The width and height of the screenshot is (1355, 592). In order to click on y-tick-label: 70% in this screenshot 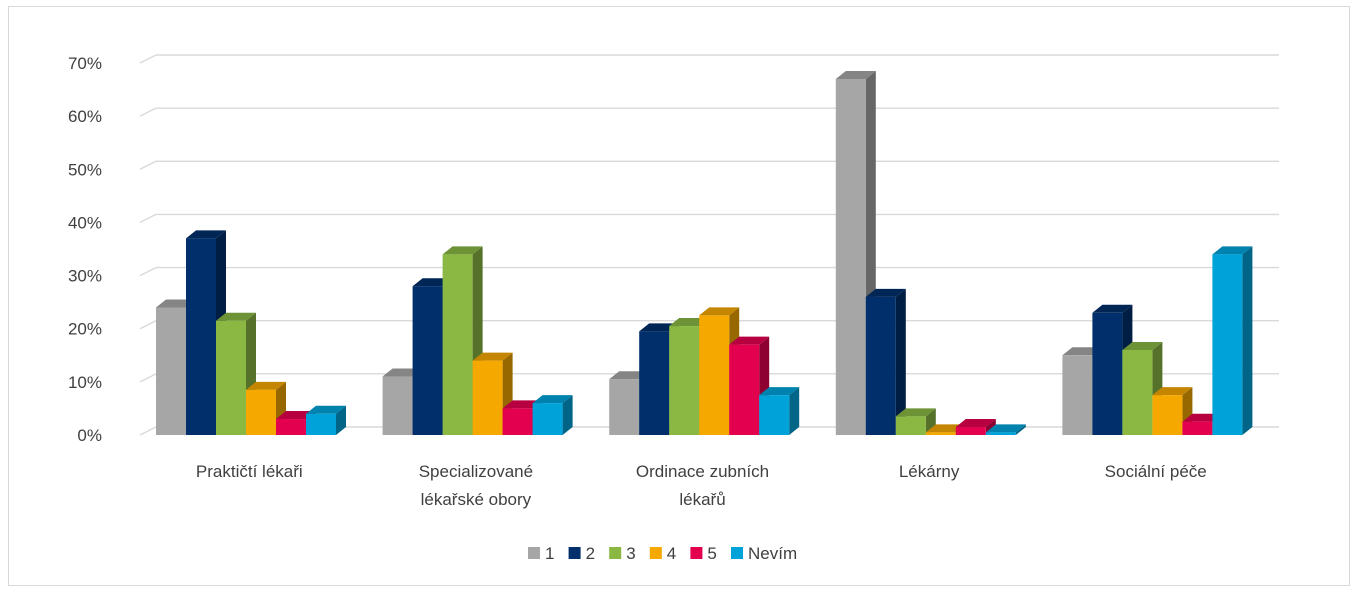, I will do `click(85, 63)`.